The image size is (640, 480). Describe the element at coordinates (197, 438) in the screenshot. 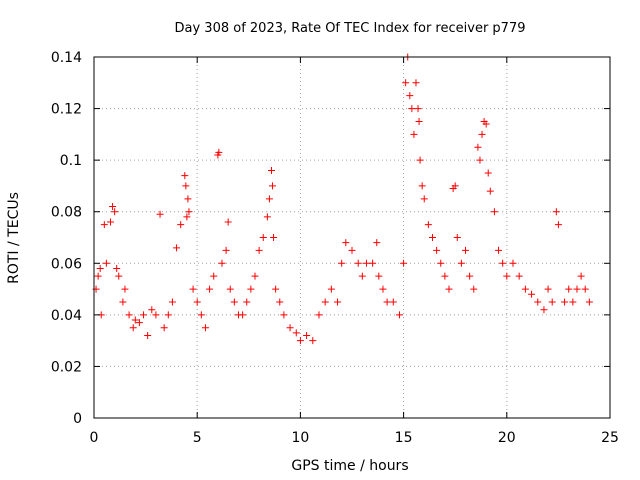

I see `x-tick-label: 5` at that location.